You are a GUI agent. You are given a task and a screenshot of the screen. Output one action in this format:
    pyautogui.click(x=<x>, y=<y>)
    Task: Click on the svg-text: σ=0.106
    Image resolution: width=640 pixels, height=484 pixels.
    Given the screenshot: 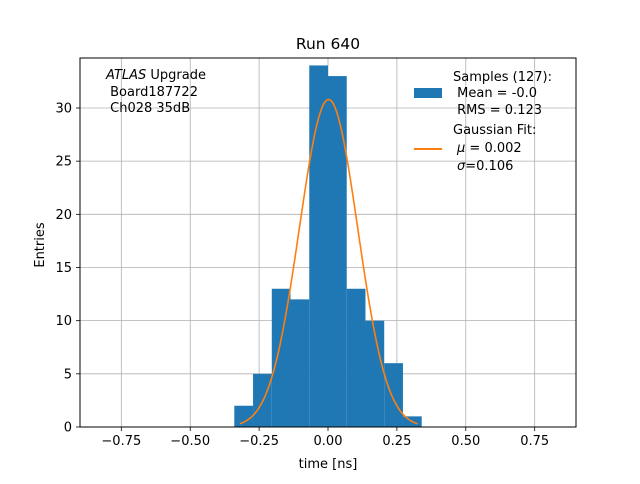 What is the action you would take?
    pyautogui.click(x=485, y=166)
    